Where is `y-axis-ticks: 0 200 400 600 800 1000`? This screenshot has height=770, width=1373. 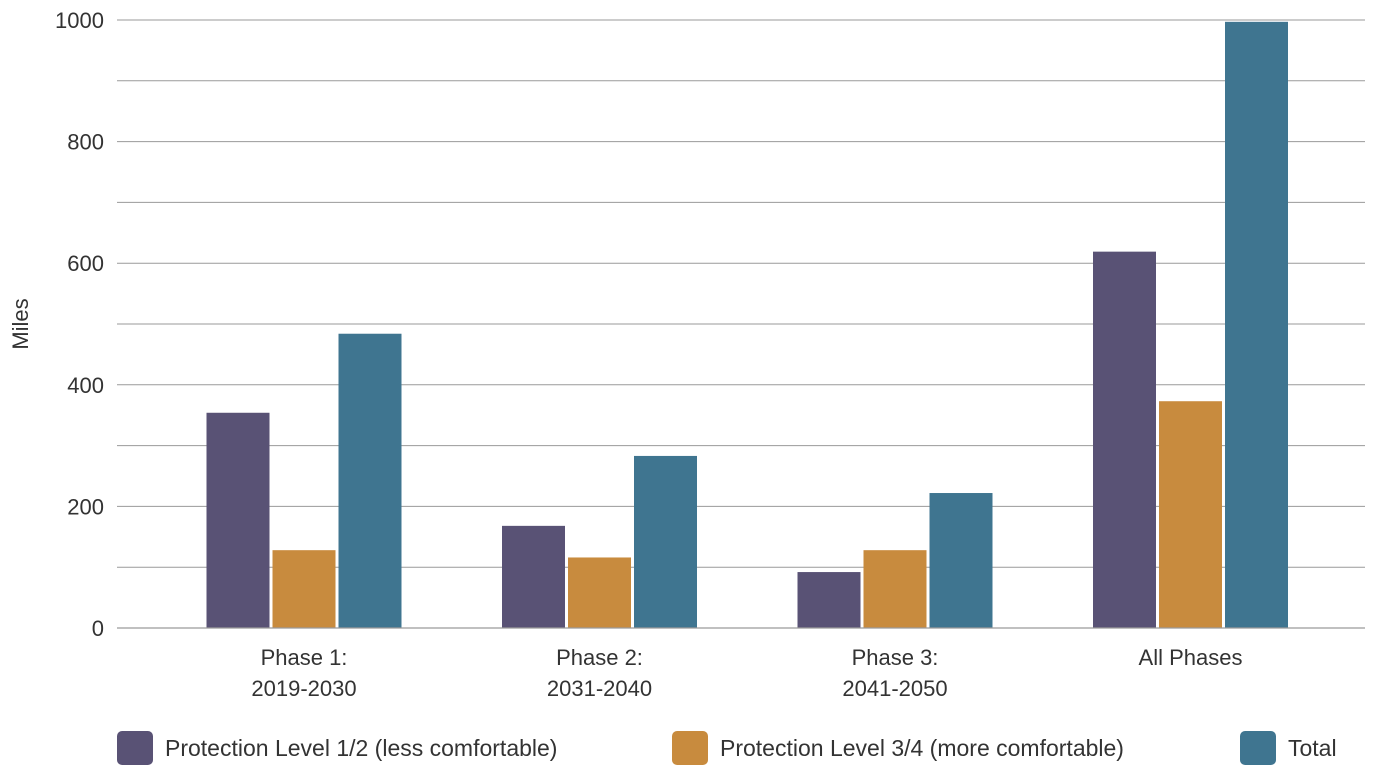 y-axis-ticks: 0 200 400 600 800 1000 is located at coordinates (79, 324).